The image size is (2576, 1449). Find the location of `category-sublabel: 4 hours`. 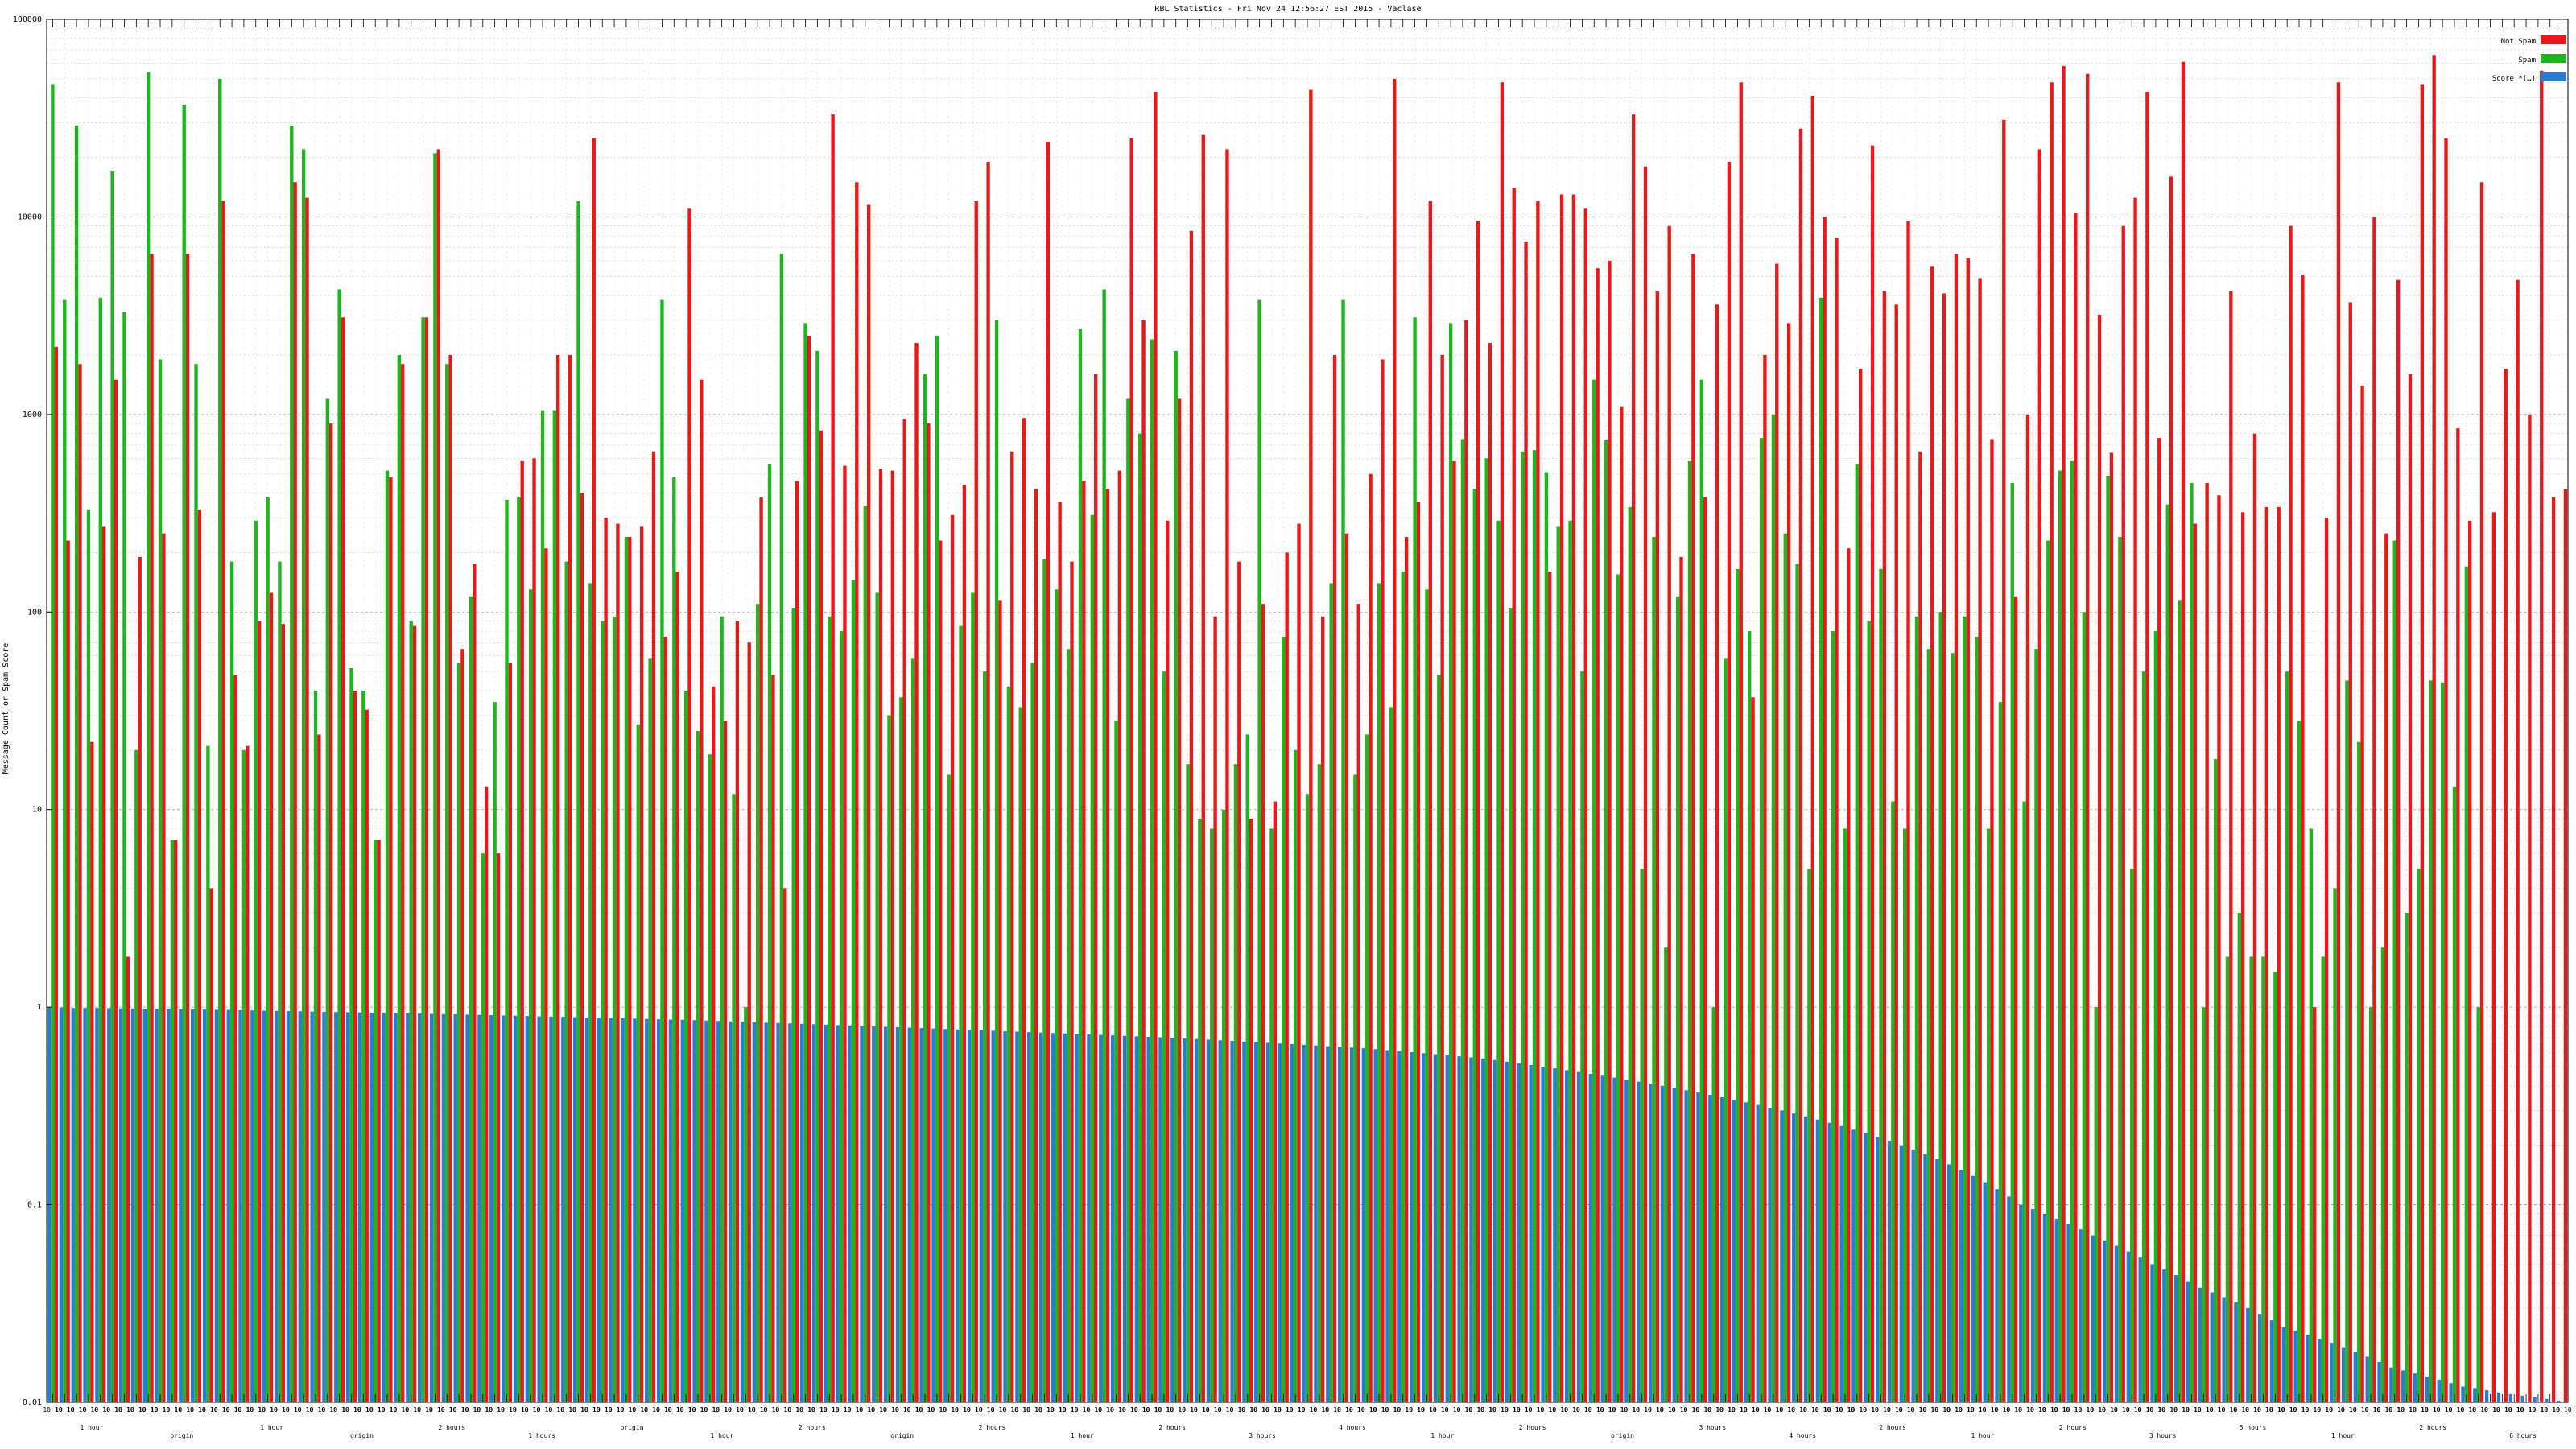

category-sublabel: 4 hours is located at coordinates (1352, 1427).